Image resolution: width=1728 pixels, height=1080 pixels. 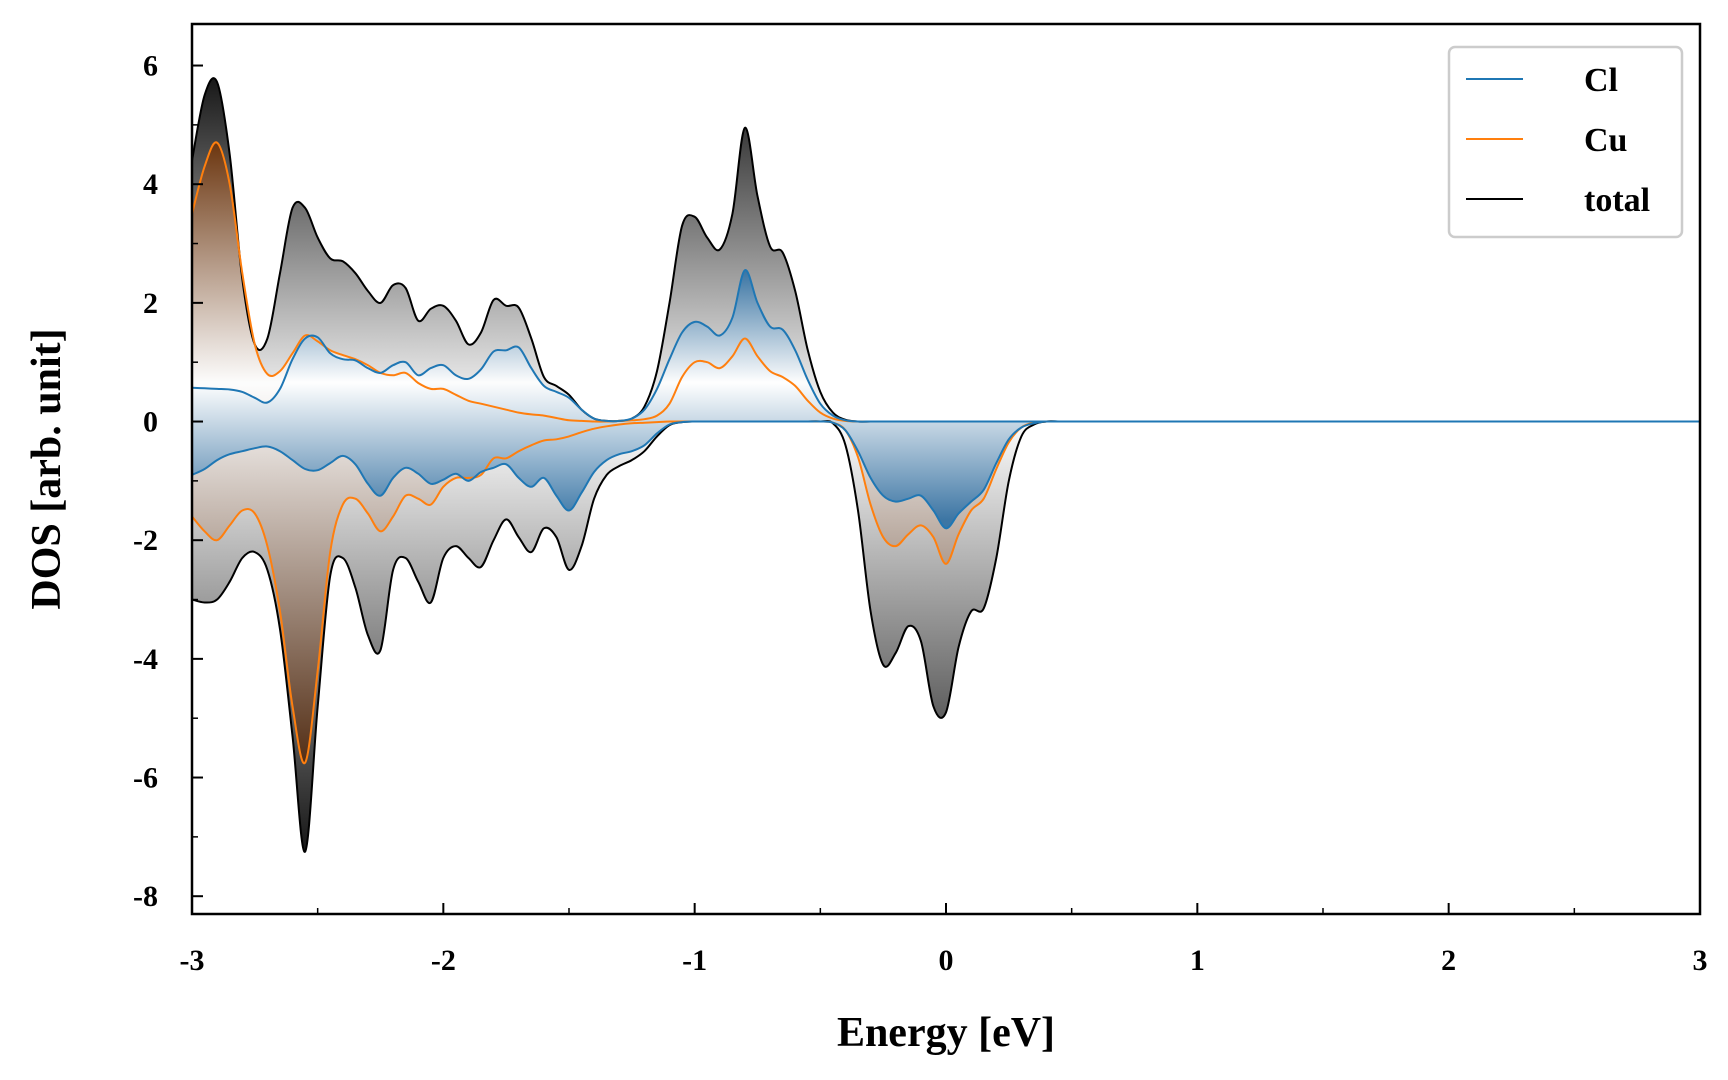 What do you see at coordinates (168, 481) in the screenshot?
I see `y-axis: -8 -6 -4 -2 0 2 4 6` at bounding box center [168, 481].